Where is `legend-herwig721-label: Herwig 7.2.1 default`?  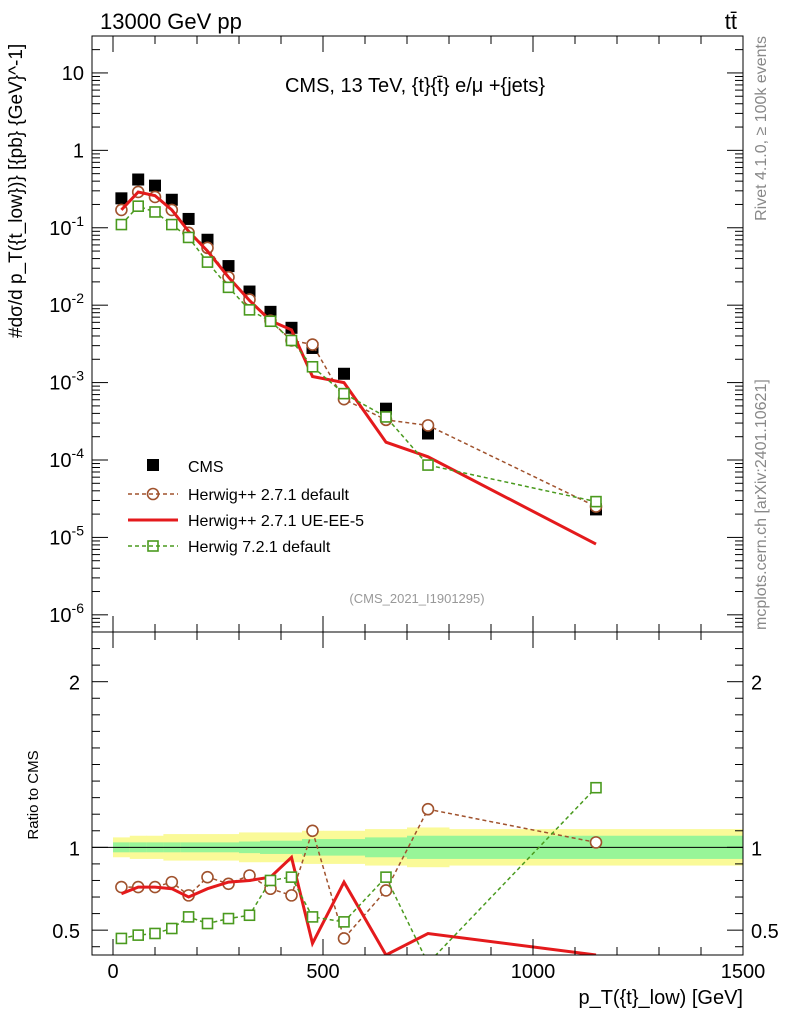
legend-herwig721-label: Herwig 7.2.1 default is located at coordinates (259, 547).